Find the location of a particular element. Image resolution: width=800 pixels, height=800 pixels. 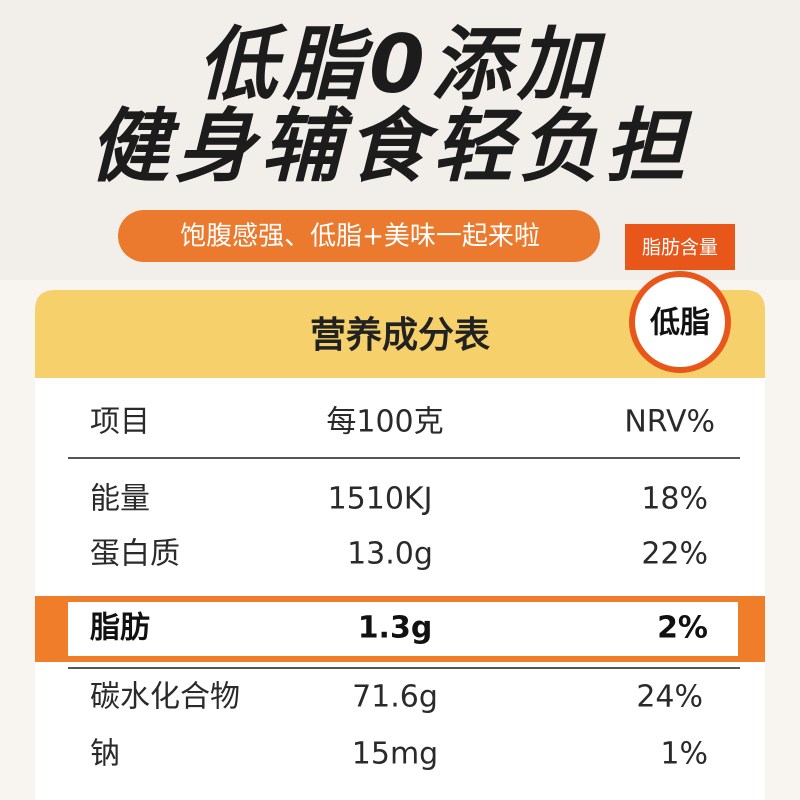

headline: 低脂0添加 is located at coordinates (401, 64).